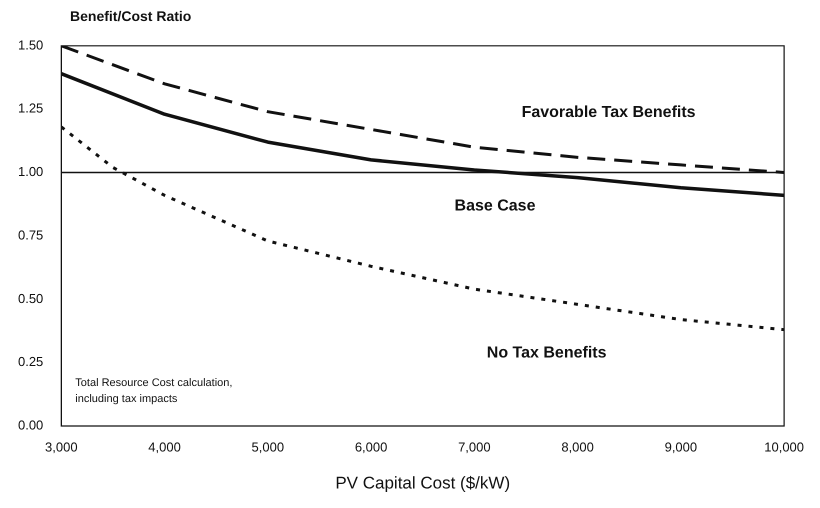 The width and height of the screenshot is (820, 508). What do you see at coordinates (31, 425) in the screenshot?
I see `y-tick-label: 0.00` at bounding box center [31, 425].